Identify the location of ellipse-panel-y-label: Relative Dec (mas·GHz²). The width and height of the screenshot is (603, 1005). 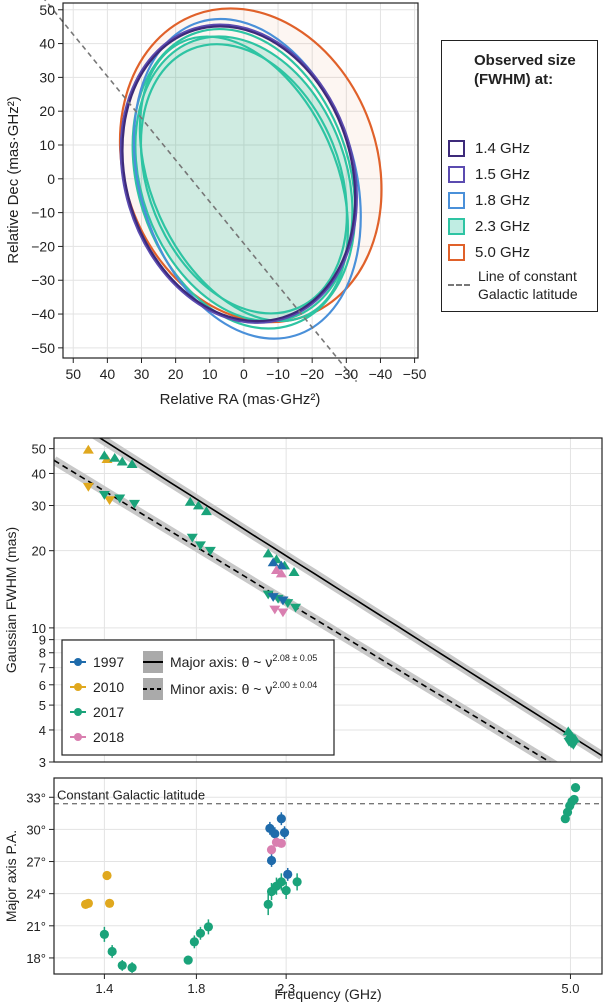
(13, 180).